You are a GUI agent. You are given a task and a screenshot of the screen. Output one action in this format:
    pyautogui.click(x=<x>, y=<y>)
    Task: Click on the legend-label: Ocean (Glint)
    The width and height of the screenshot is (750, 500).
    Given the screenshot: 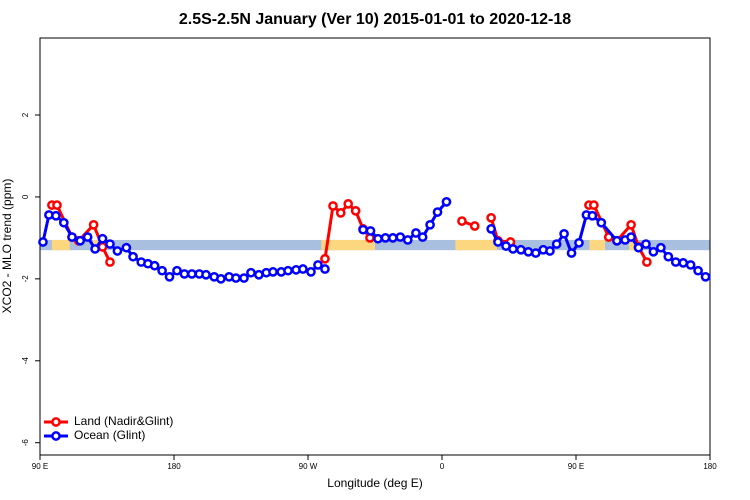 What is the action you would take?
    pyautogui.click(x=109, y=435)
    